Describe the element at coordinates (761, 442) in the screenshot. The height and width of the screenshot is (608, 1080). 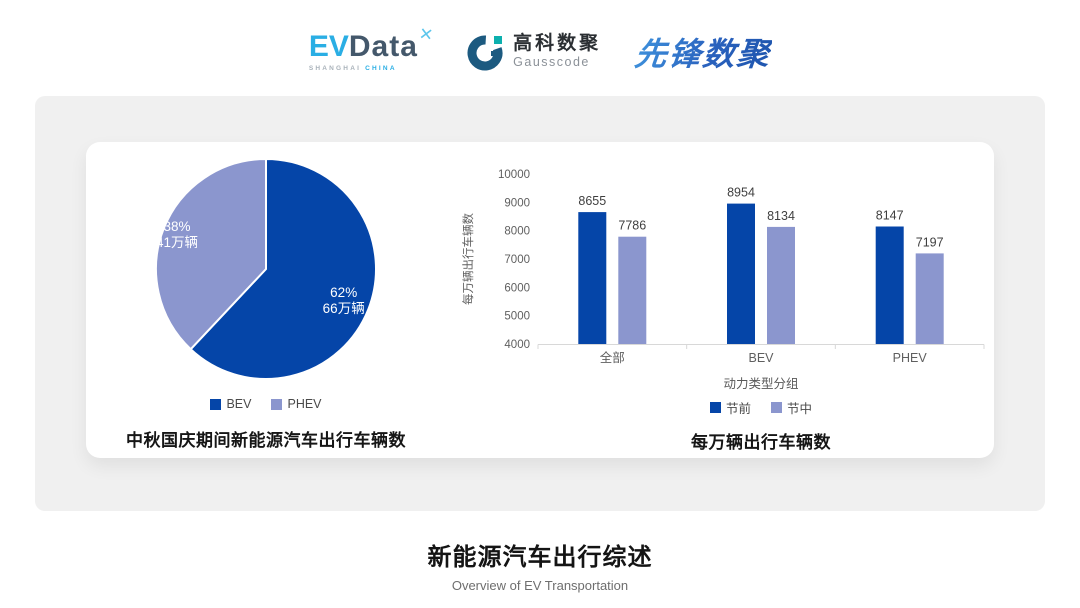
I see `bar-chart-title: 每万辆出行车辆数` at that location.